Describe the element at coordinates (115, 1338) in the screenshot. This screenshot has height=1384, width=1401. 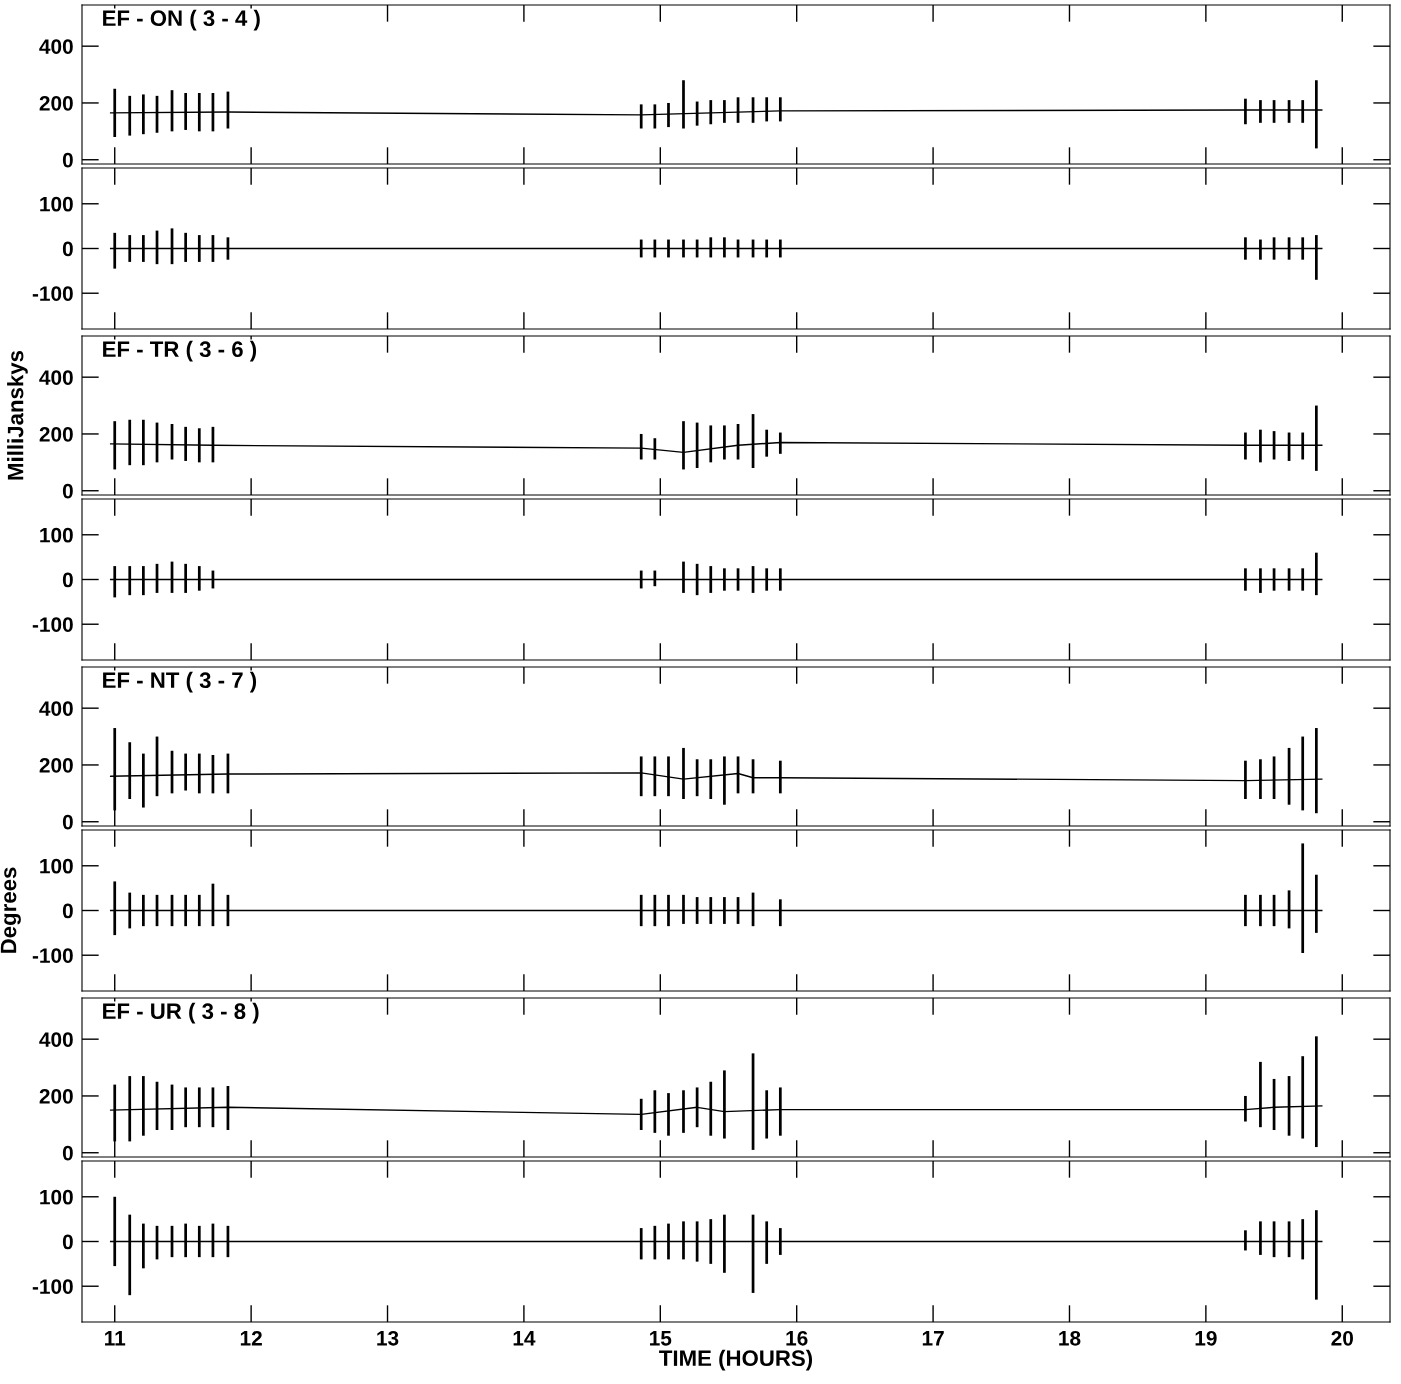
I see `x-tick-label: 11` at that location.